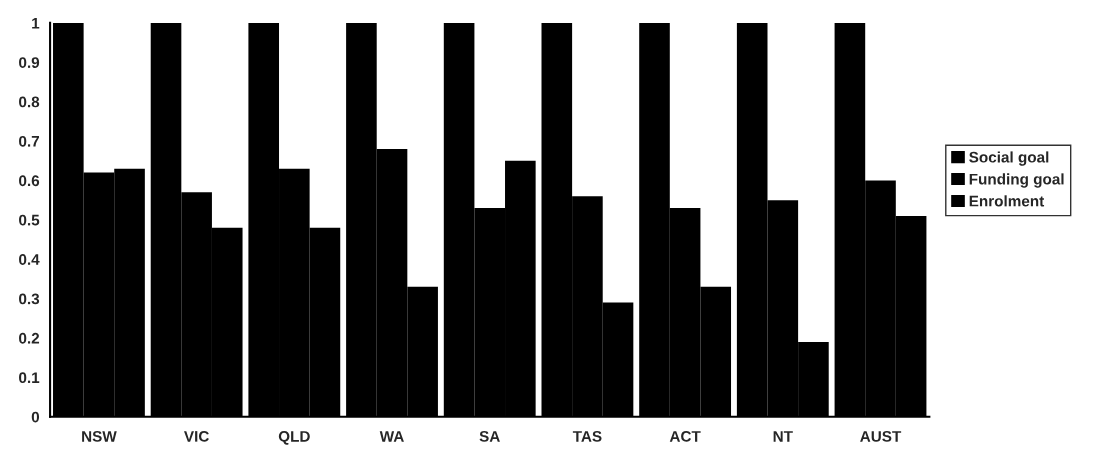 The height and width of the screenshot is (458, 1113). What do you see at coordinates (1009, 158) in the screenshot?
I see `legend-label: Social goal` at bounding box center [1009, 158].